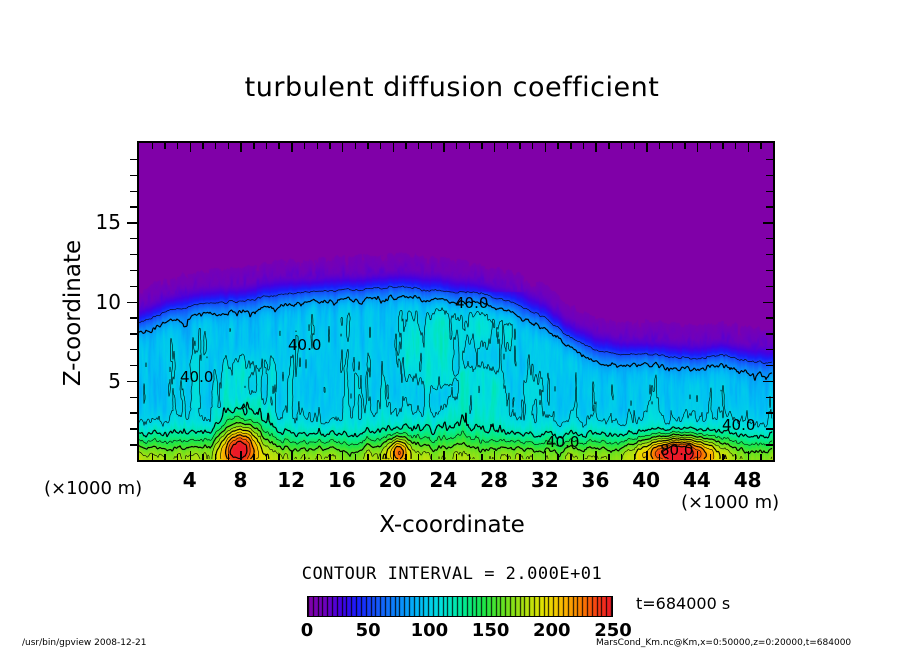  Describe the element at coordinates (613, 630) in the screenshot. I see `colorbar-tick-250: 250` at that location.